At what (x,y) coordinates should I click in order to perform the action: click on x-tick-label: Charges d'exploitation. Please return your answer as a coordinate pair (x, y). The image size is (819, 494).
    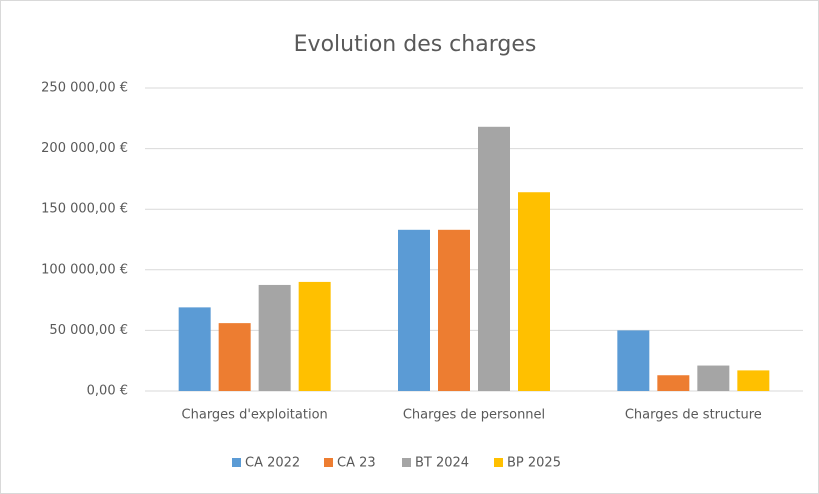
    Looking at the image, I should click on (255, 415).